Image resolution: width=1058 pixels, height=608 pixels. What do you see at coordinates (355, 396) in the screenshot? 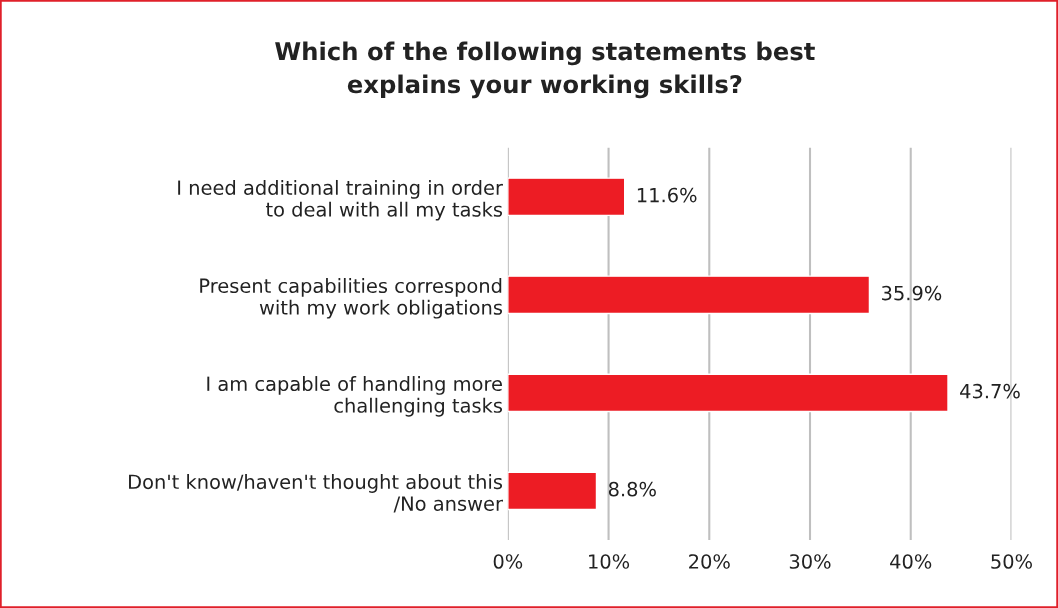
I see `y-tick-label: I am capable of handling more challenging tasks` at bounding box center [355, 396].